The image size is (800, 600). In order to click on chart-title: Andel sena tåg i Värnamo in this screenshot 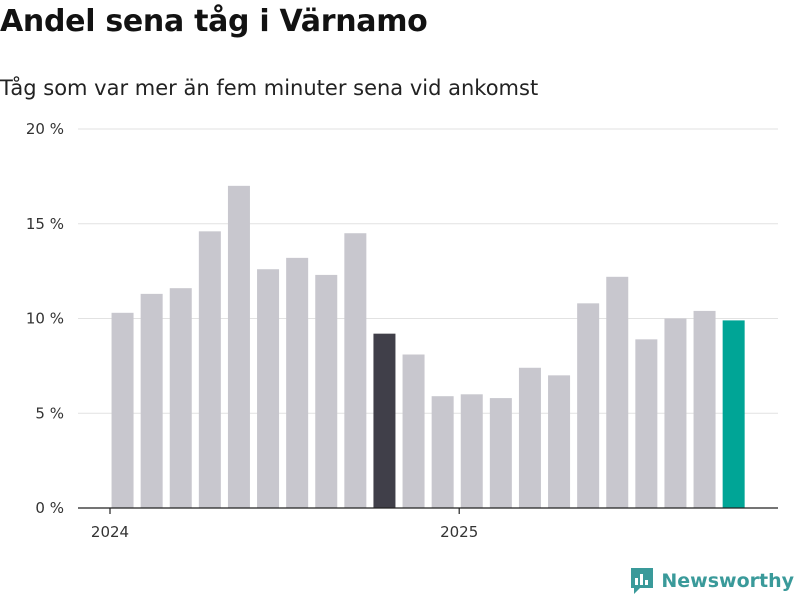, I will do `click(214, 21)`.